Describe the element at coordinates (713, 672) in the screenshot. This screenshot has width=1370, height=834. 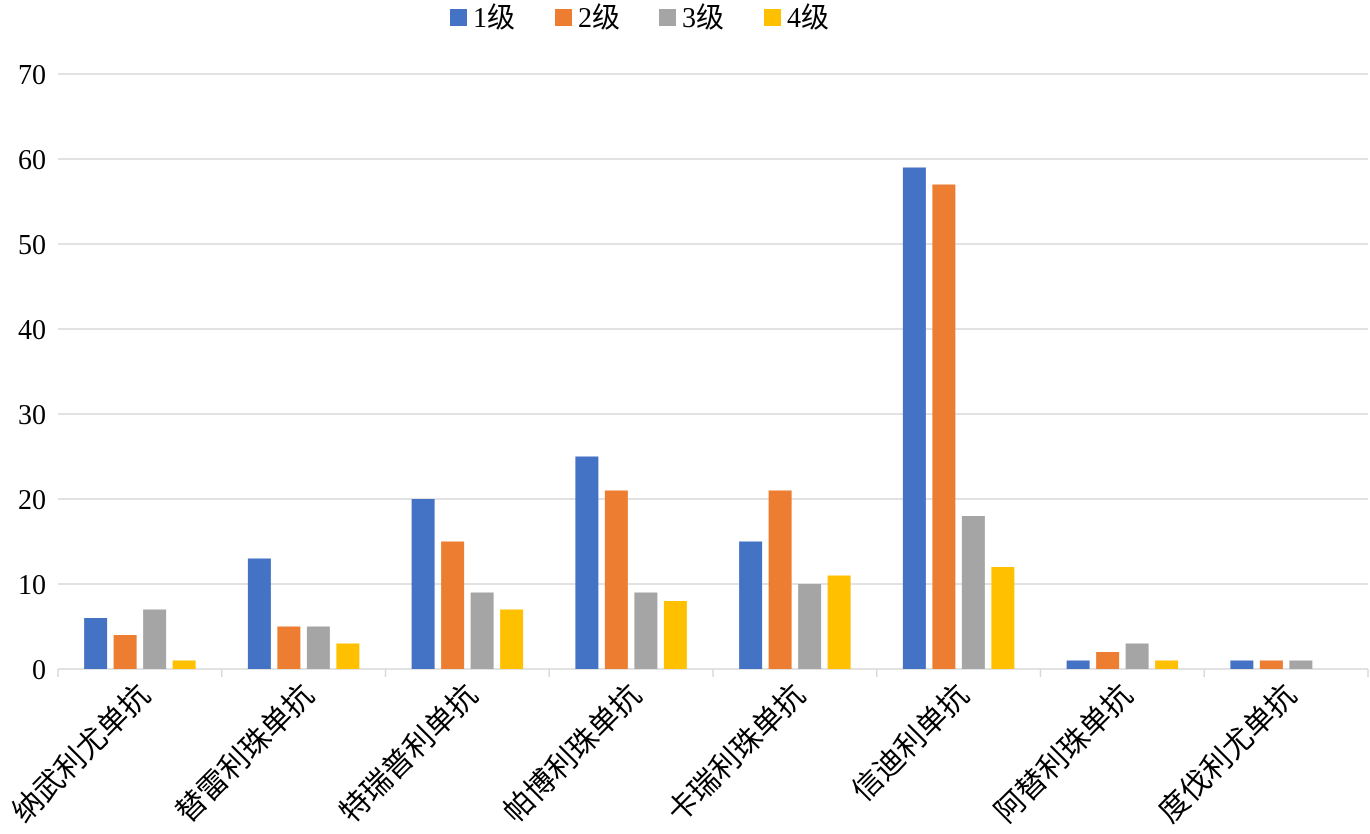
I see `axes` at that location.